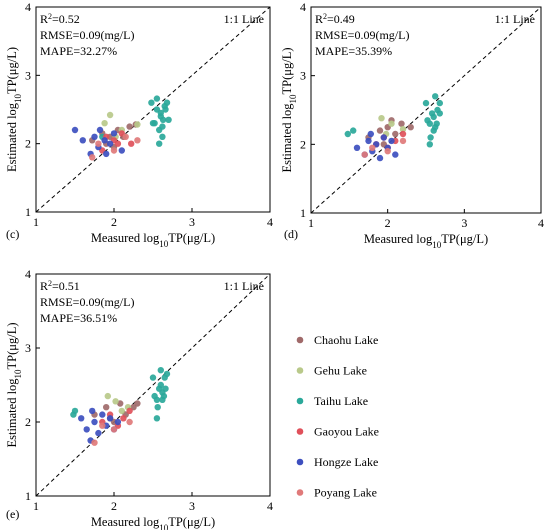 This screenshot has height=530, width=550. I want to click on x-tick-label: 2, so click(388, 223).